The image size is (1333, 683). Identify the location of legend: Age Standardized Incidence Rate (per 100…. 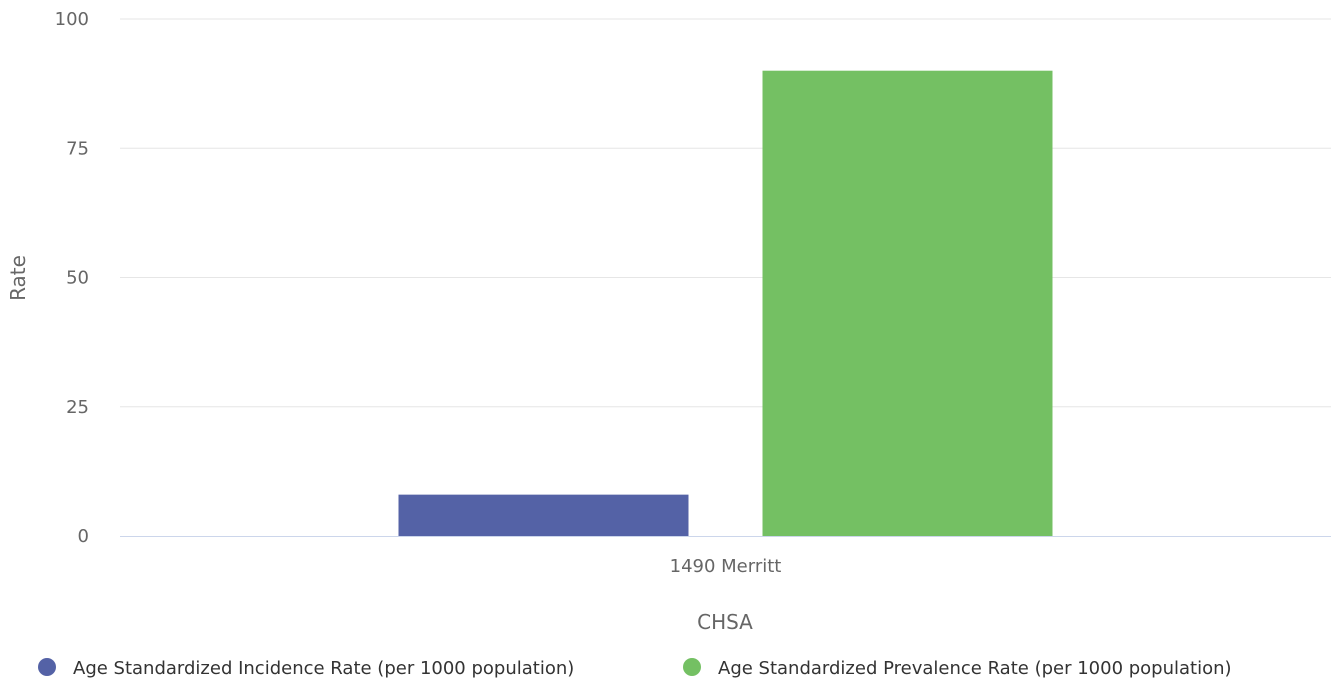
(635, 668).